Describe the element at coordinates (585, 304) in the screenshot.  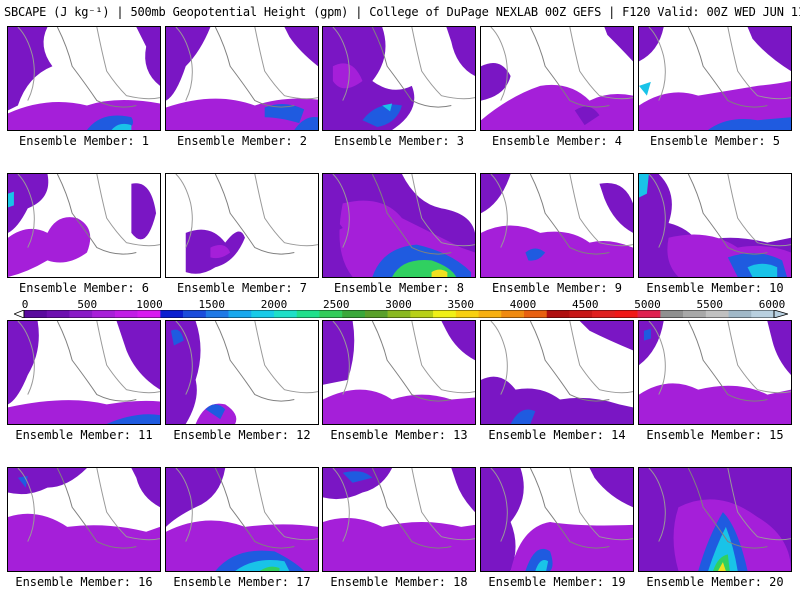
I see `colorbar-tick-label: 4500` at that location.